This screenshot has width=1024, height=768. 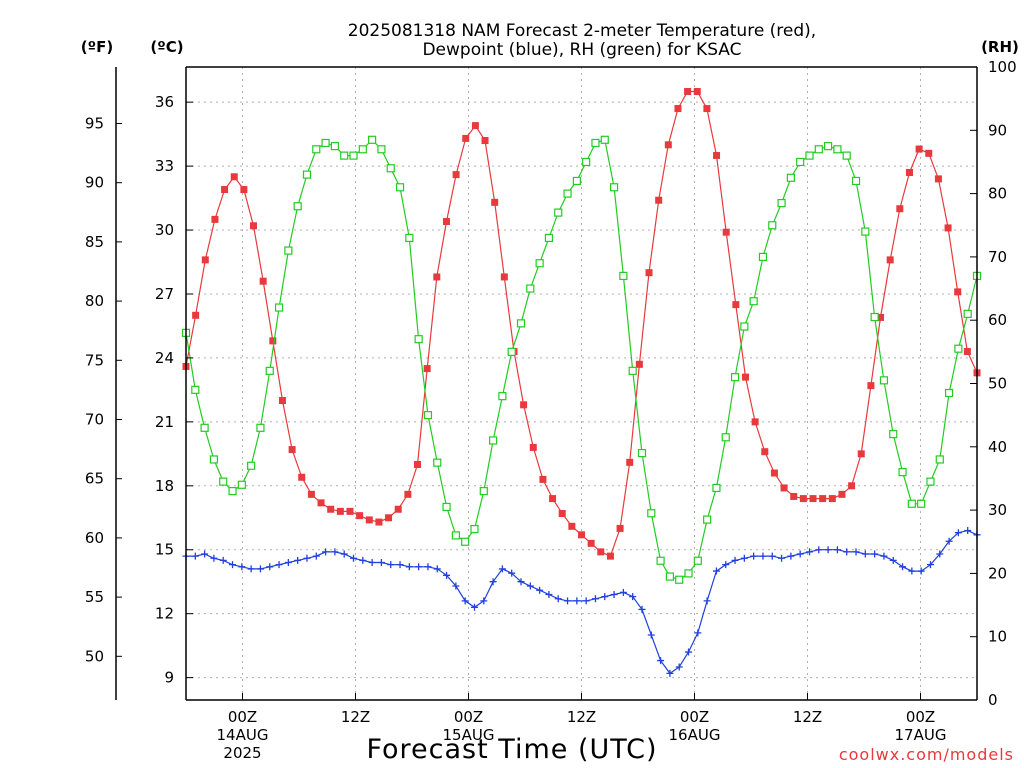 What do you see at coordinates (164, 550) in the screenshot?
I see `celsius-tick-label: 15` at bounding box center [164, 550].